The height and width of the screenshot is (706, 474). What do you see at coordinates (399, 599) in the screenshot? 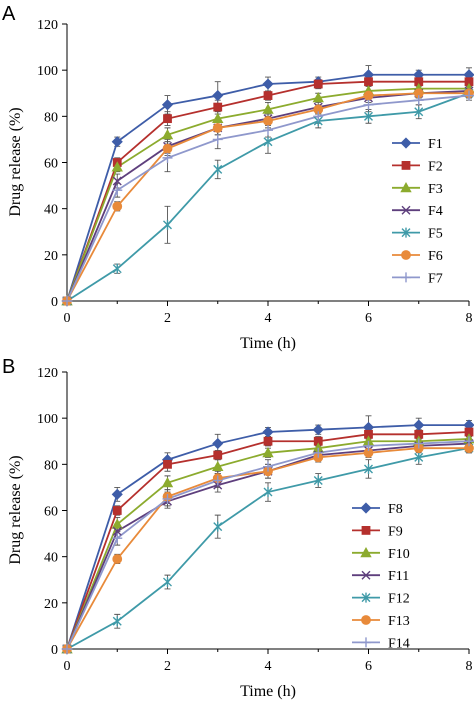
I see `legend-label-f12: F12` at bounding box center [399, 599].